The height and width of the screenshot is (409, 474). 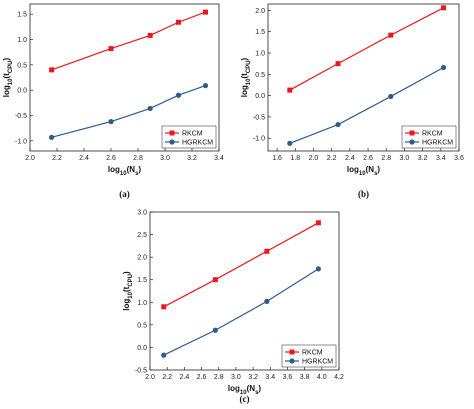 I want to click on y-tick-label: 2.5, so click(x=142, y=235).